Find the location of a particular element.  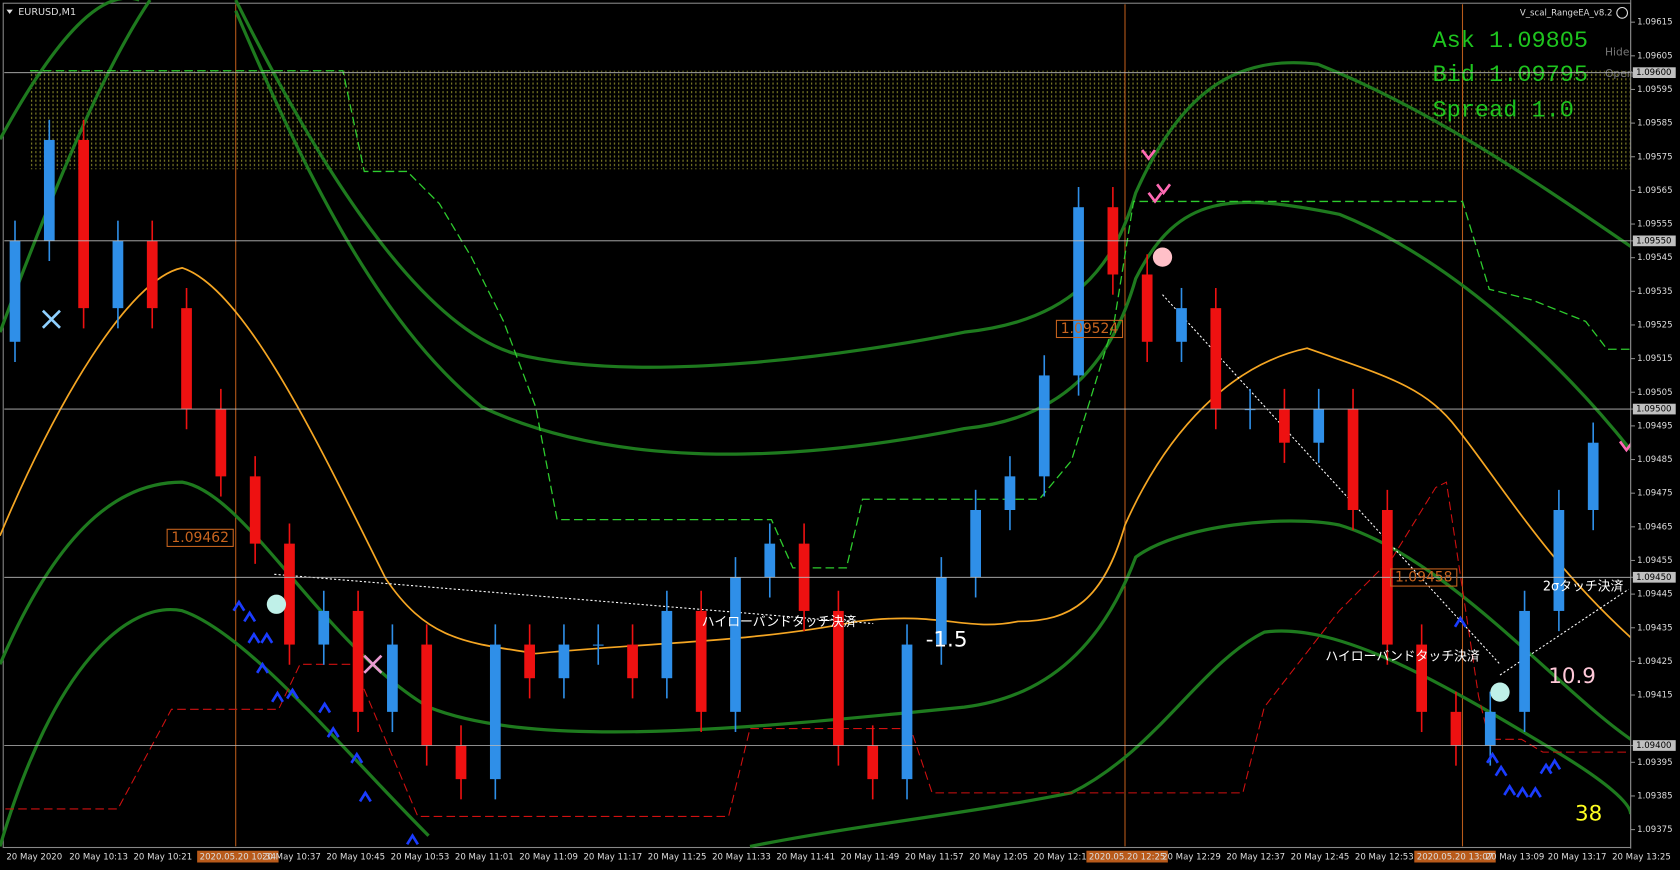

x-tick-label: 20 May 12:05 is located at coordinates (998, 858).